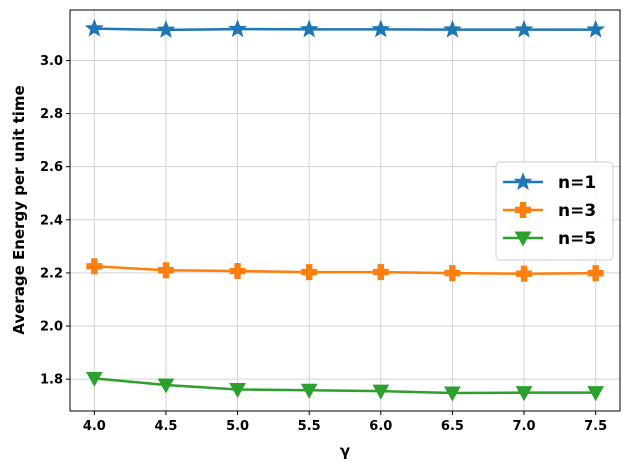 The height and width of the screenshot is (470, 630). Describe the element at coordinates (51, 327) in the screenshot. I see `y-tick-label: 2.0` at that location.